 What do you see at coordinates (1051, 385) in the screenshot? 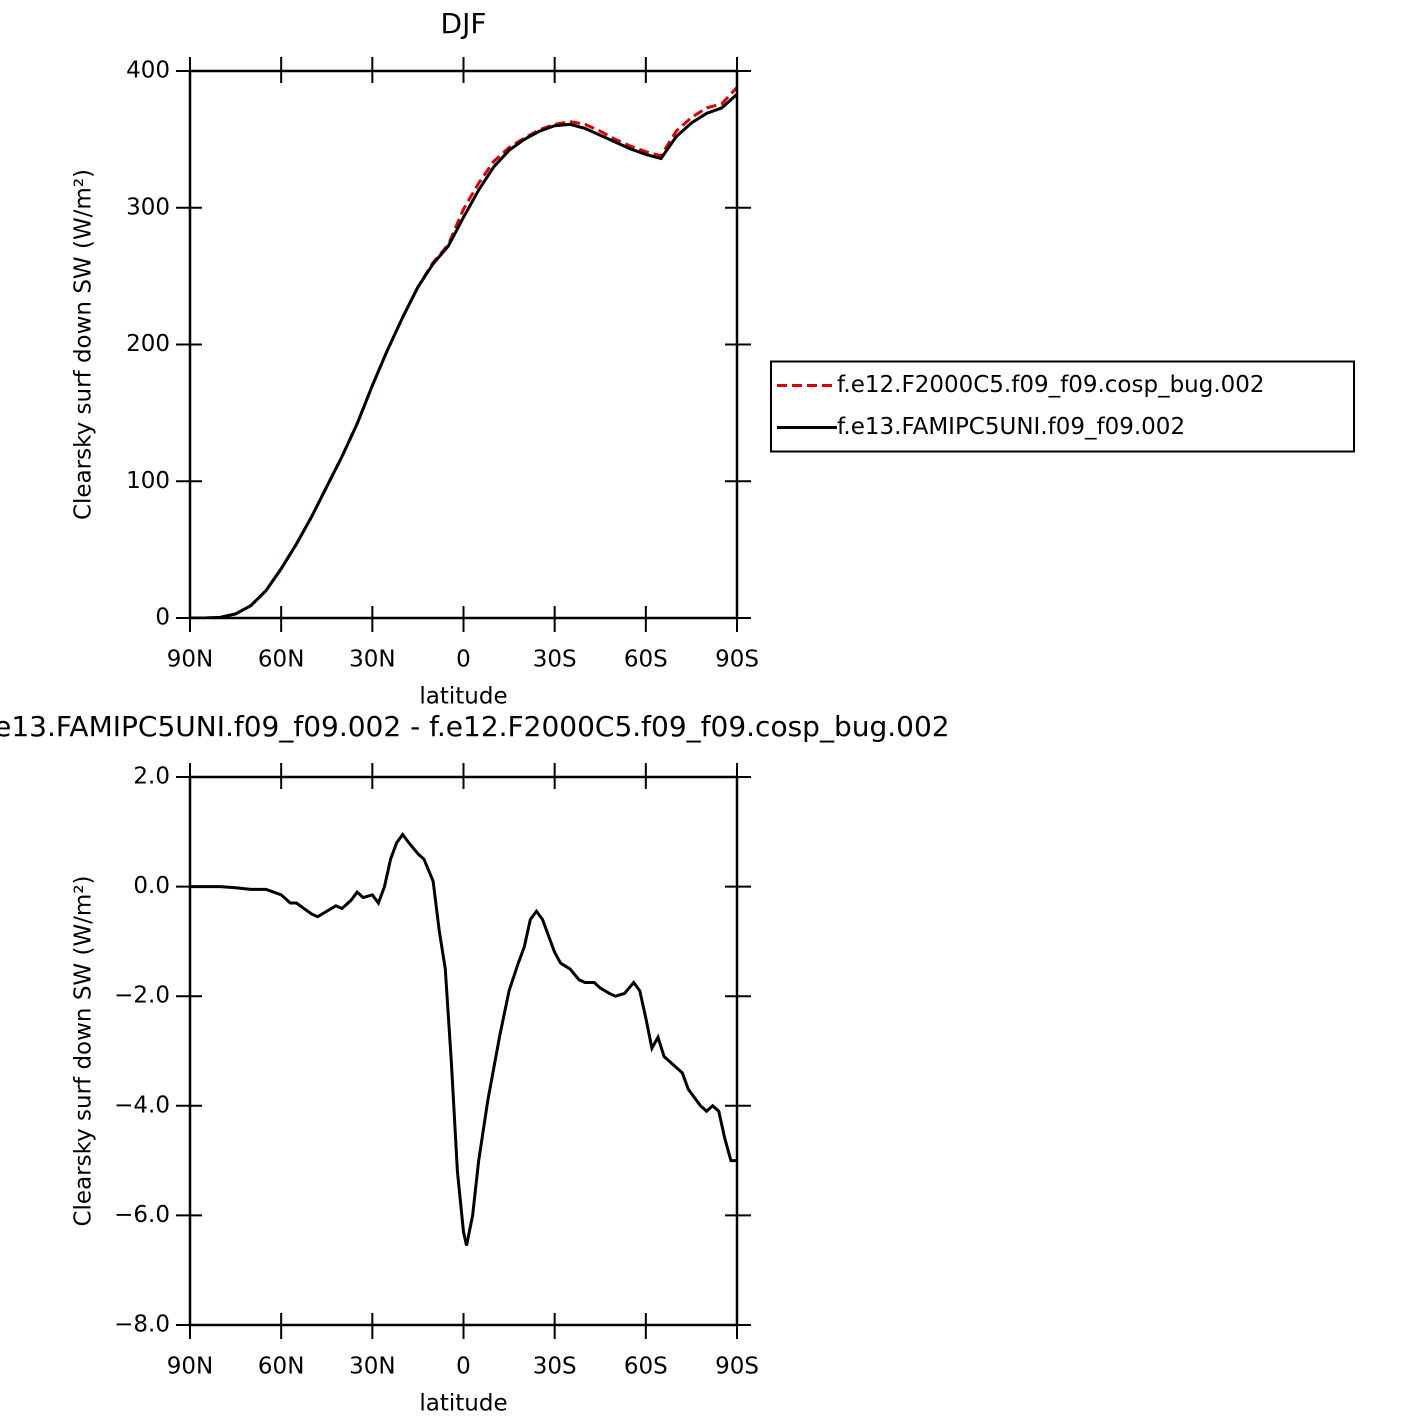
I see `legend-label: f.e12.F2000C5.f09_f09.cosp_bug.002` at bounding box center [1051, 385].